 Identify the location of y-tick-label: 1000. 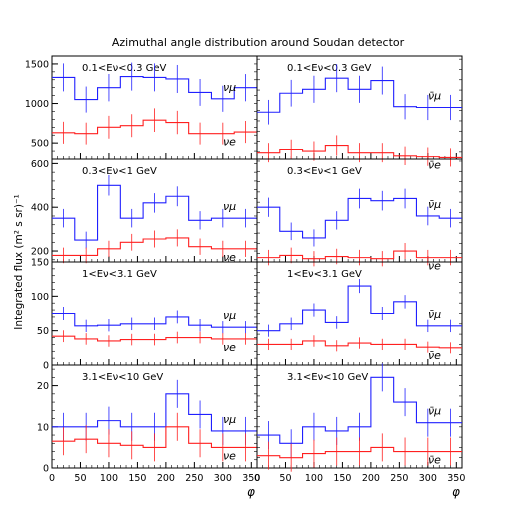
(37, 104).